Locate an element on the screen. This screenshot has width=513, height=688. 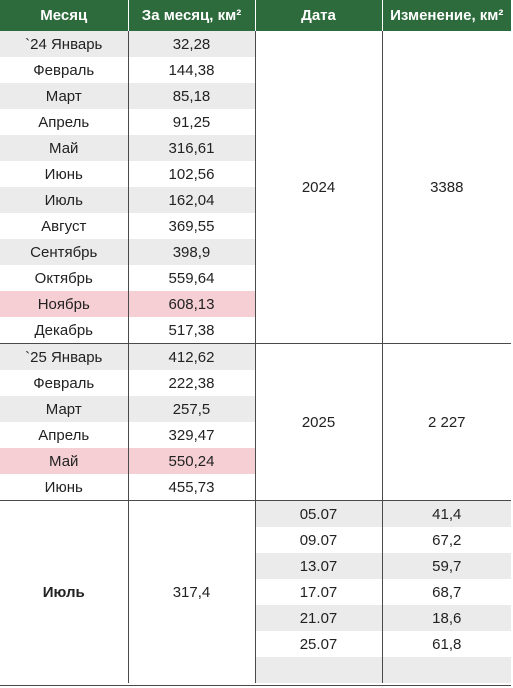
year-2025-date: 2025 is located at coordinates (318, 422).